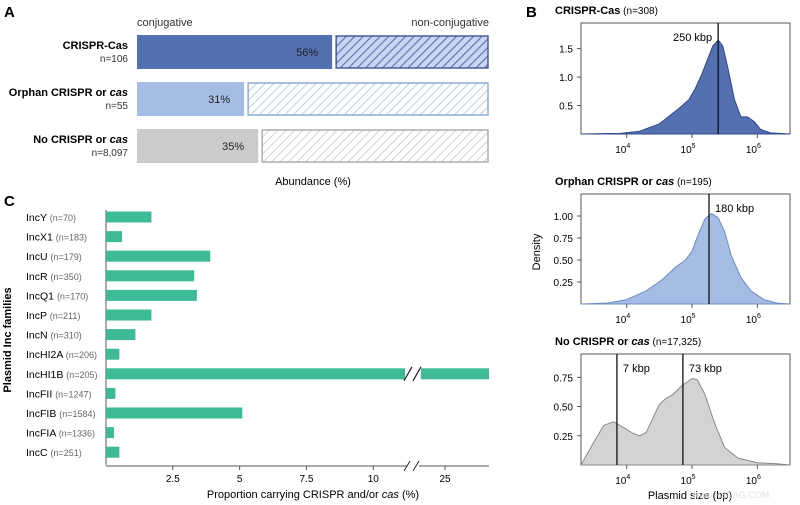 The width and height of the screenshot is (800, 505). What do you see at coordinates (566, 107) in the screenshot?
I see `y-tick-label: 0.5` at bounding box center [566, 107].